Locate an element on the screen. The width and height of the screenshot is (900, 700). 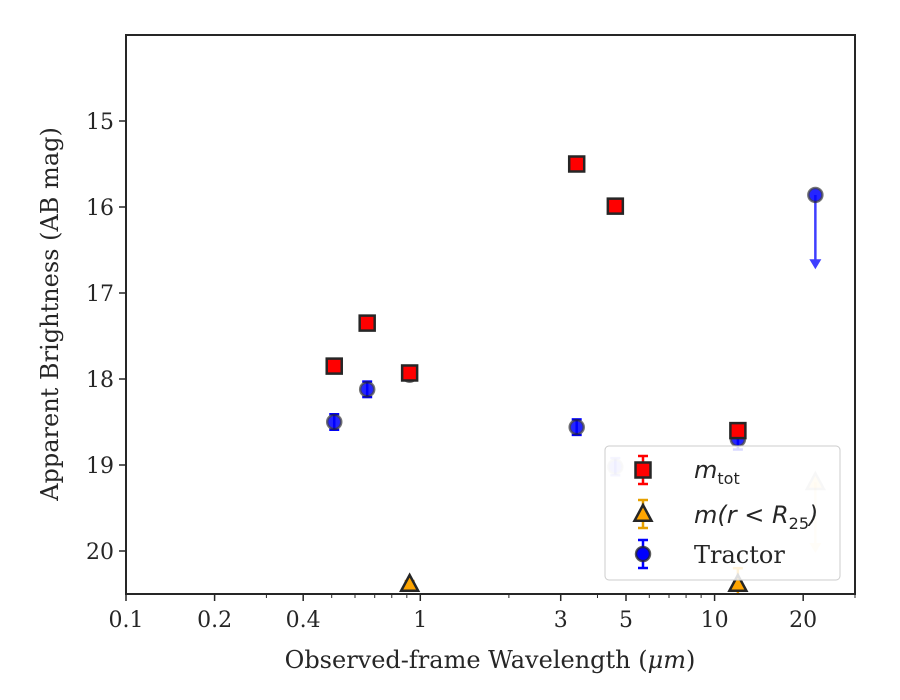
x-tick-label: 1 is located at coordinates (420, 620).